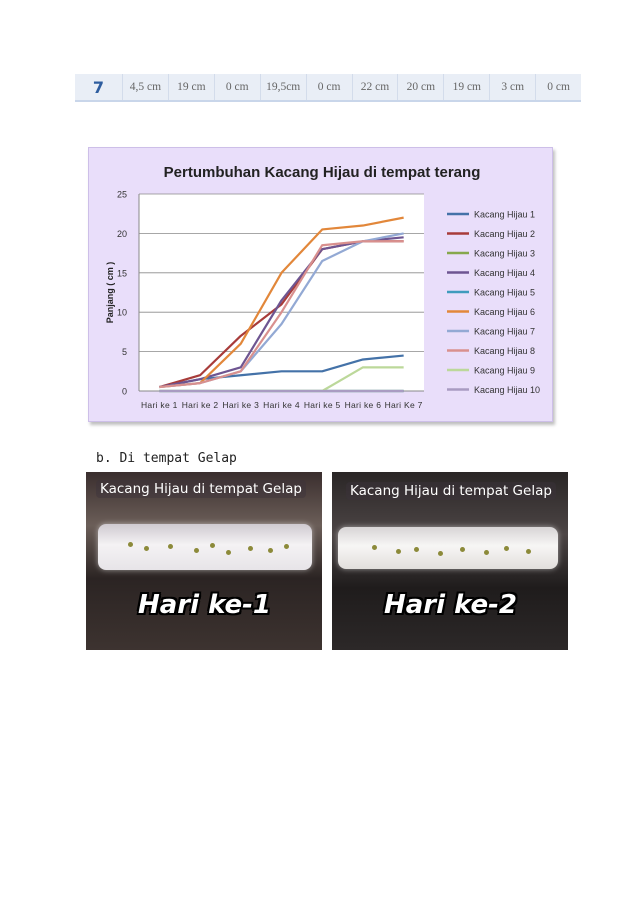 The height and width of the screenshot is (903, 638). Describe the element at coordinates (122, 234) in the screenshot. I see `y-tick-label: 20` at that location.